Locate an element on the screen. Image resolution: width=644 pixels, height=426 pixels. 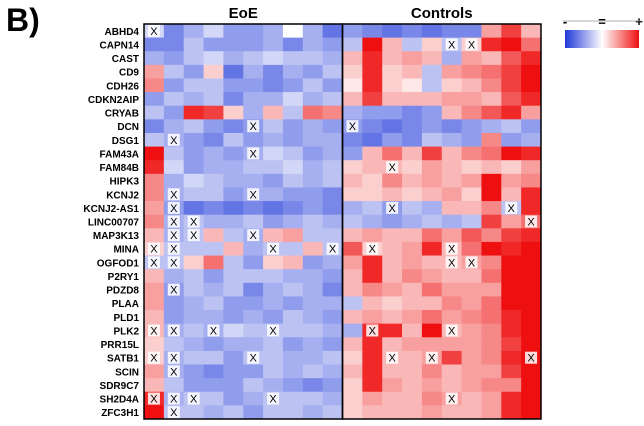
row-label: SH2D4A is located at coordinates (119, 400).